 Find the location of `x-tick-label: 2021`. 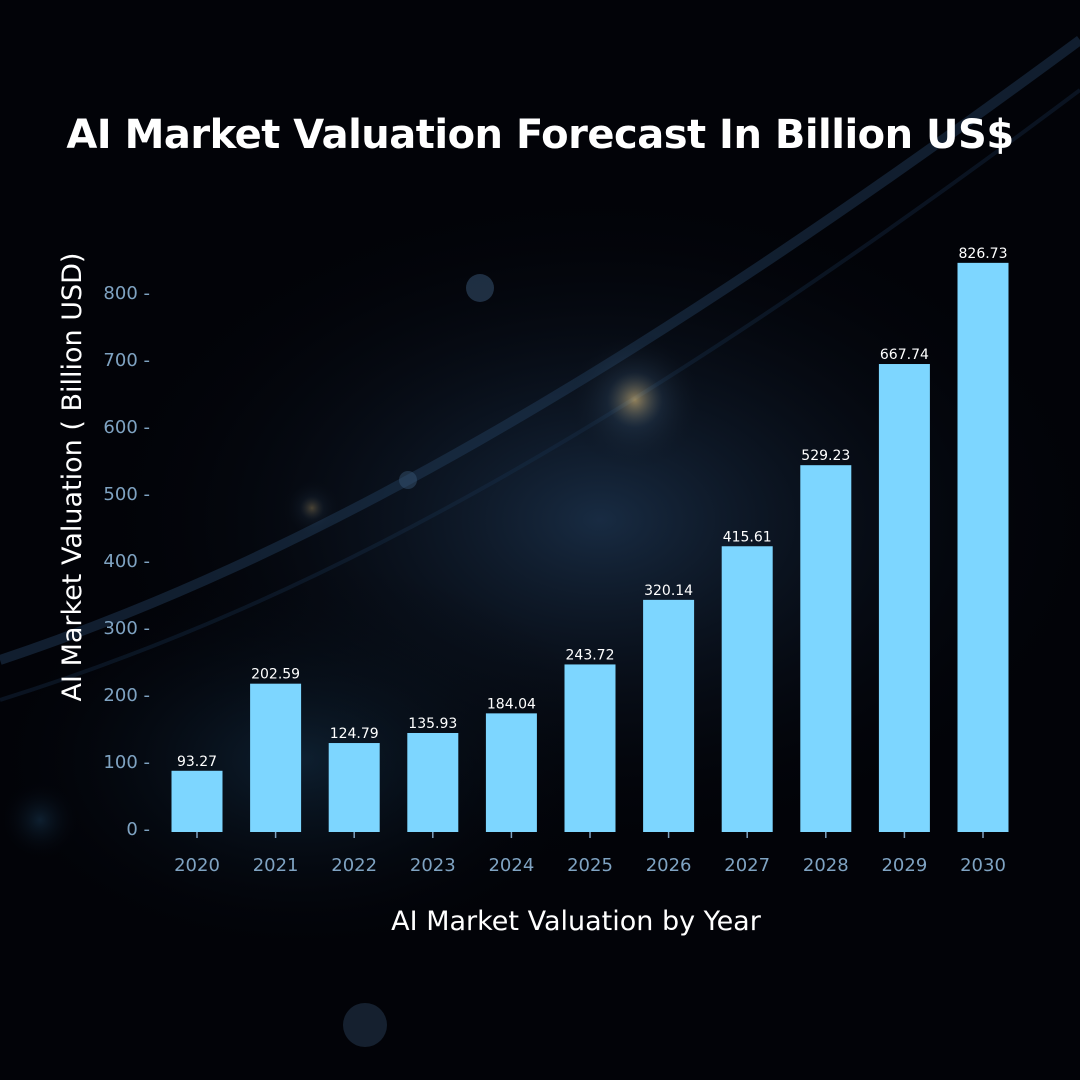

x-tick-label: 2021 is located at coordinates (276, 865).